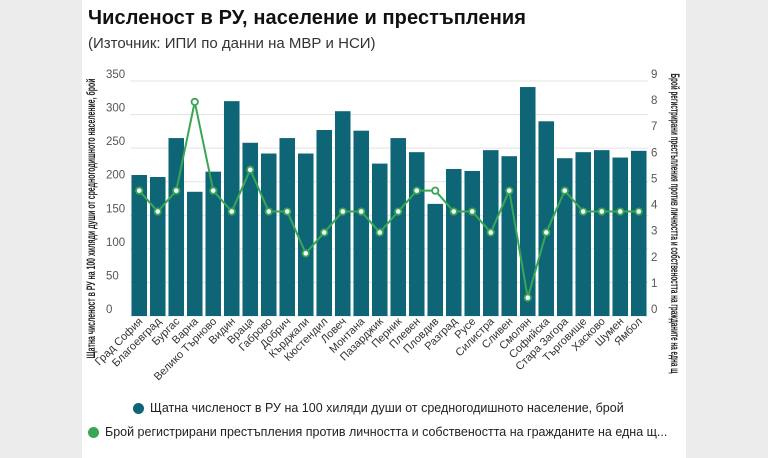 Image resolution: width=768 pixels, height=458 pixels. I want to click on left-tick-label: 150, so click(115, 209).